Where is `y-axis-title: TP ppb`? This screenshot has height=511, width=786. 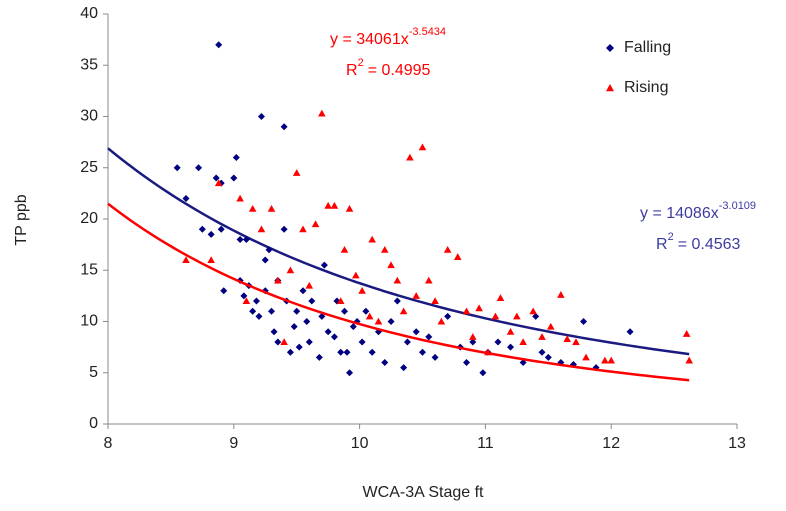 y-axis-title: TP ppb is located at coordinates (21, 219).